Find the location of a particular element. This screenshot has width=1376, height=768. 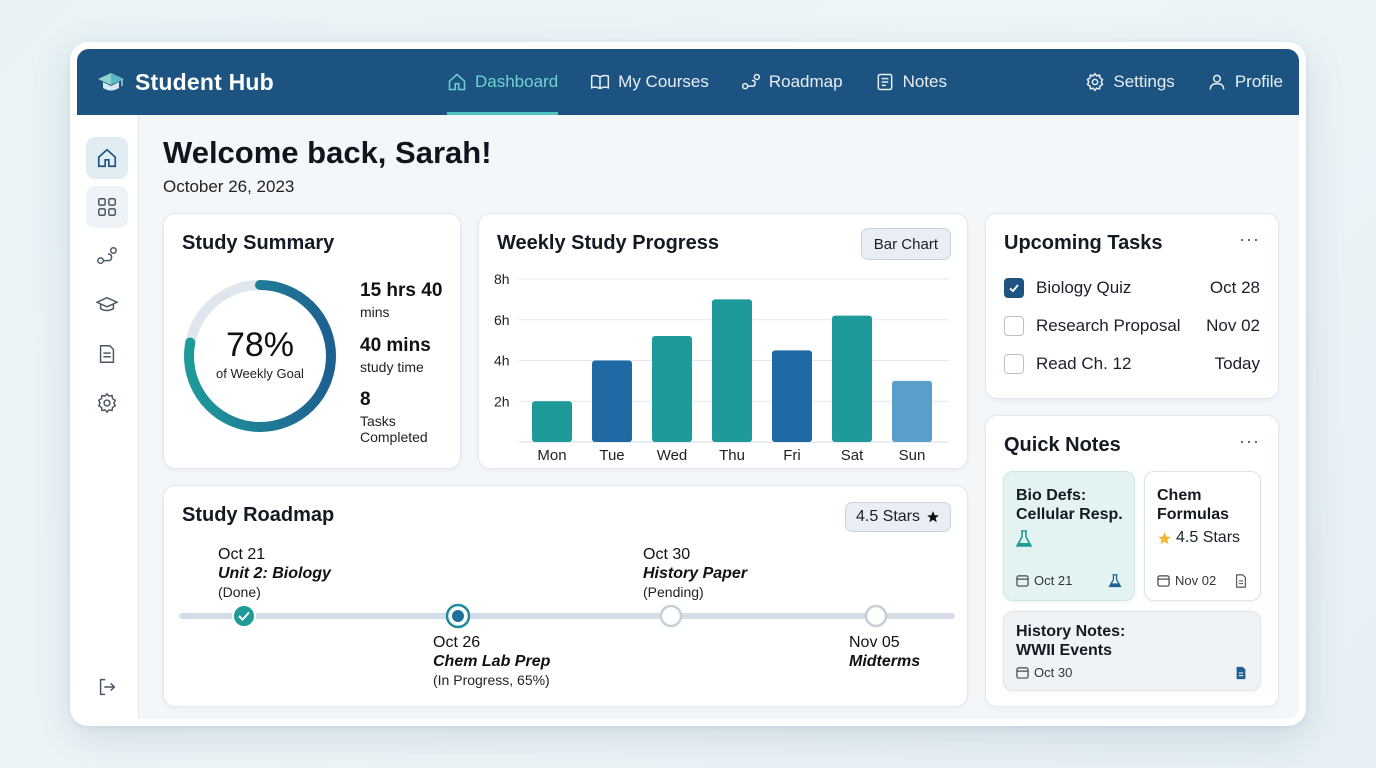

donut-progress-arc is located at coordinates (260, 356).